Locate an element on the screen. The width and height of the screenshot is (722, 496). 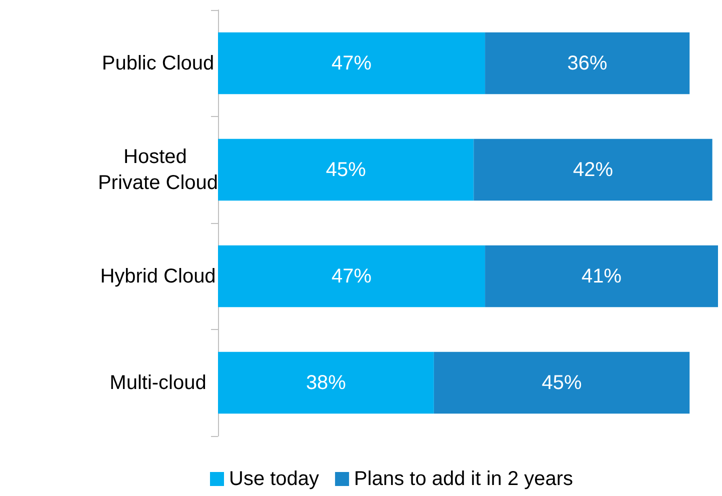
y-tick-label: Multi-cloud is located at coordinates (158, 383).